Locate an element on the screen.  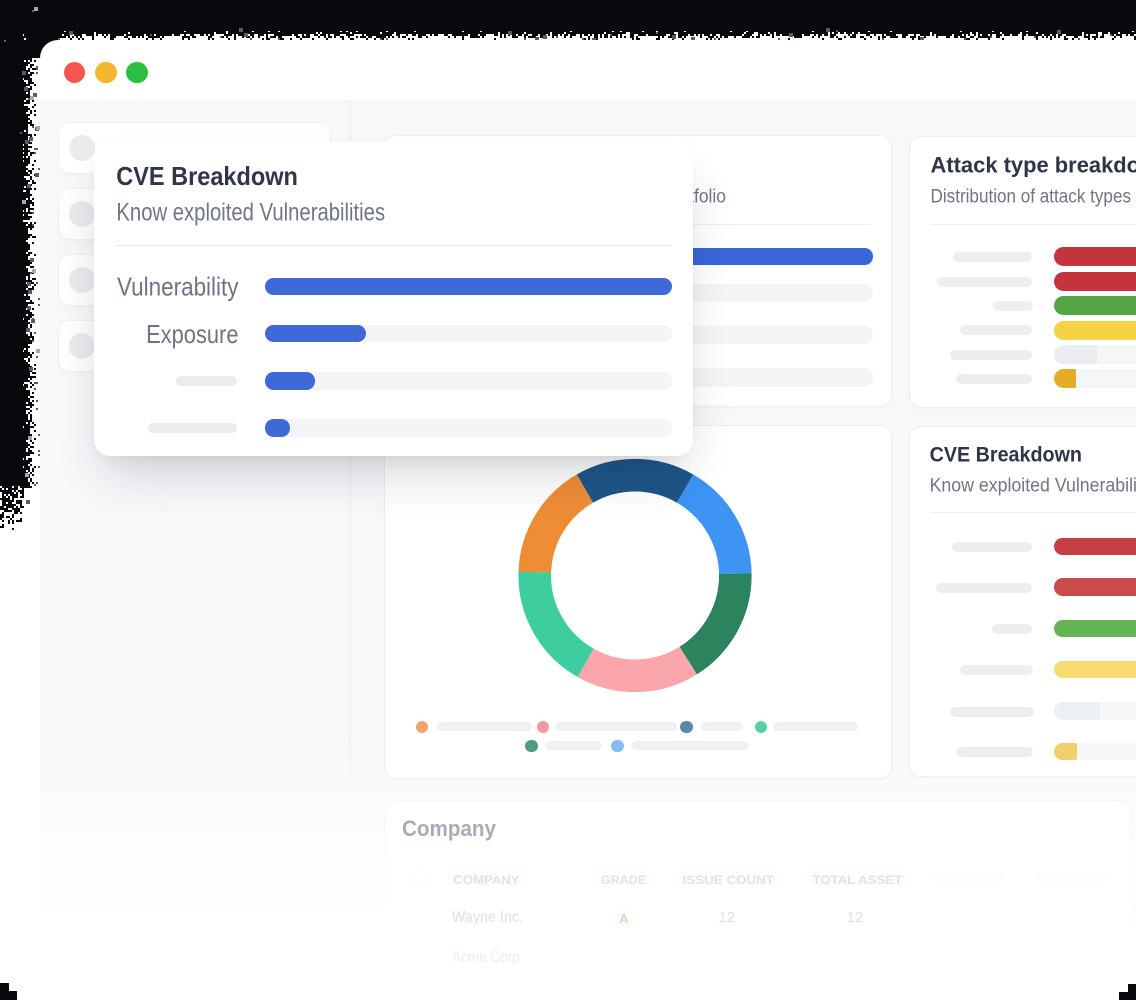
svg-text: Company is located at coordinates (449, 828).